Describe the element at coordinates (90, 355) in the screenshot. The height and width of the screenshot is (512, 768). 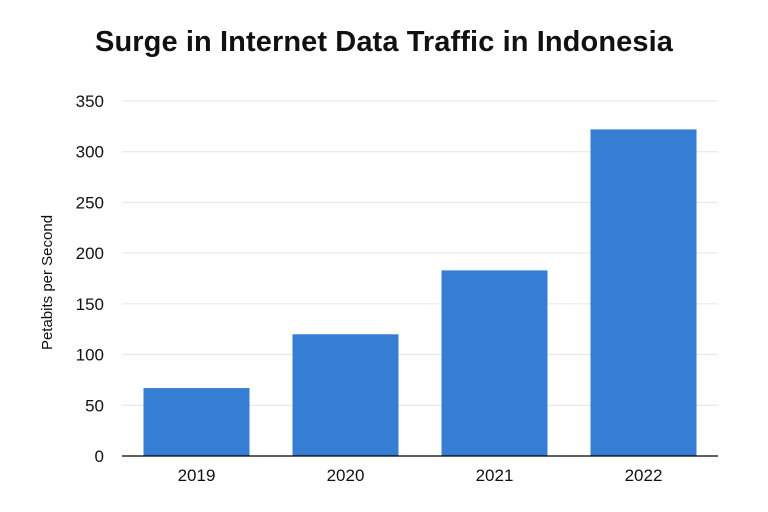
I see `y-tick-label: 100` at that location.